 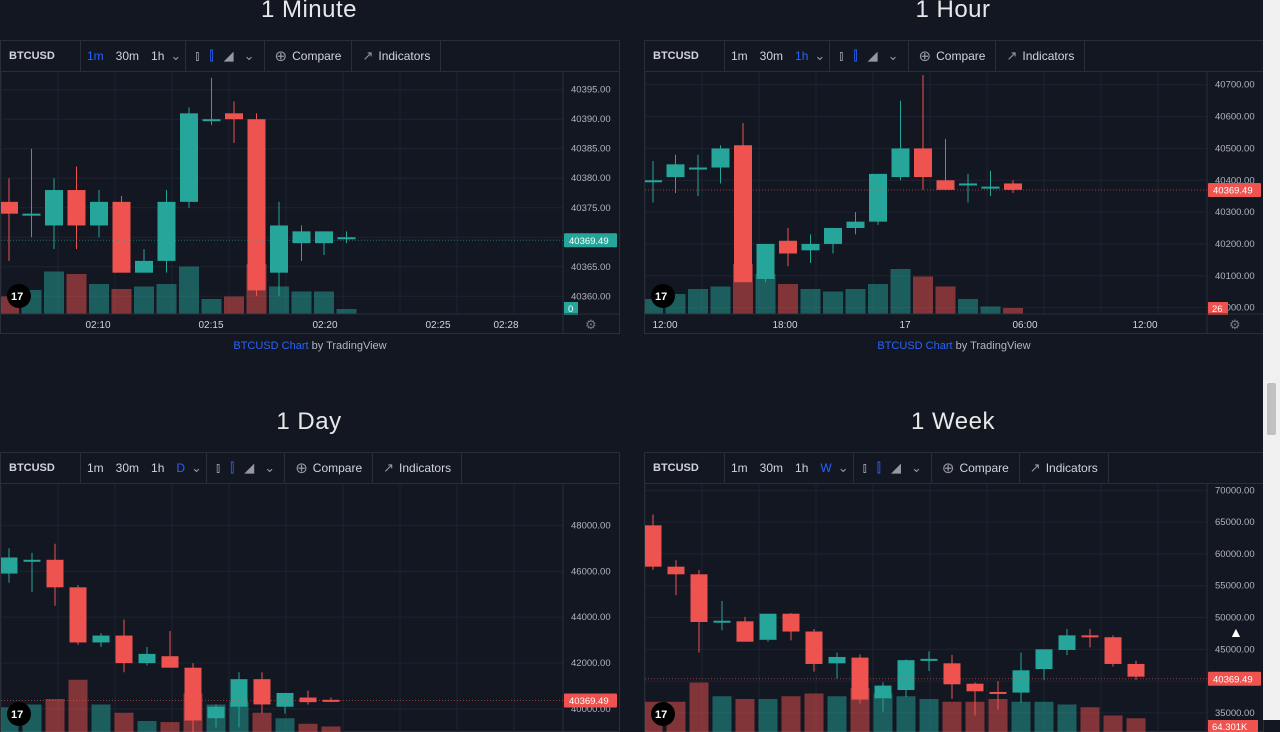 What do you see at coordinates (1235, 522) in the screenshot?
I see `price-axis-label: 65000.00` at bounding box center [1235, 522].